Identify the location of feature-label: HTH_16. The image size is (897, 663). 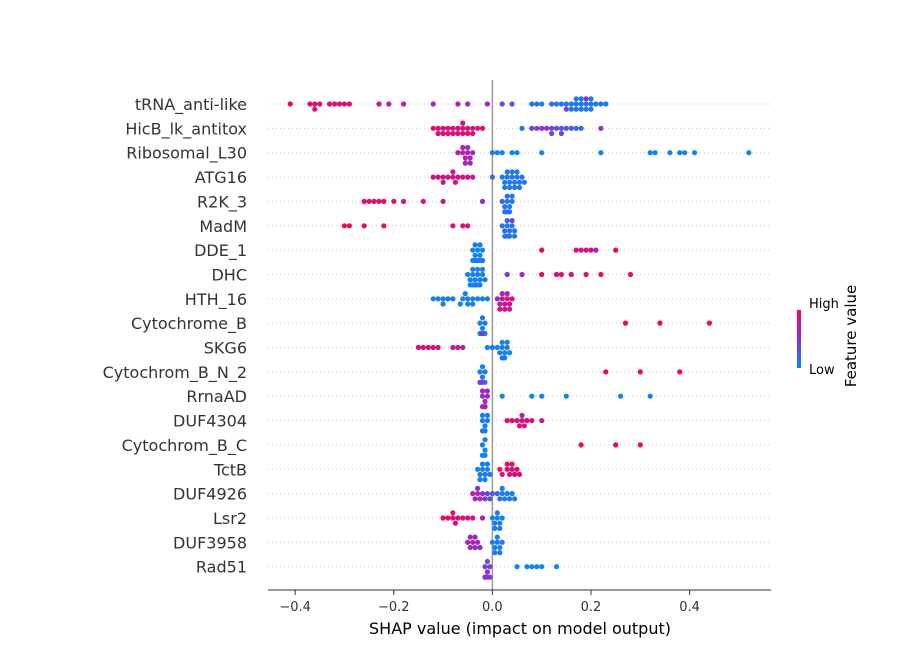
(216, 300).